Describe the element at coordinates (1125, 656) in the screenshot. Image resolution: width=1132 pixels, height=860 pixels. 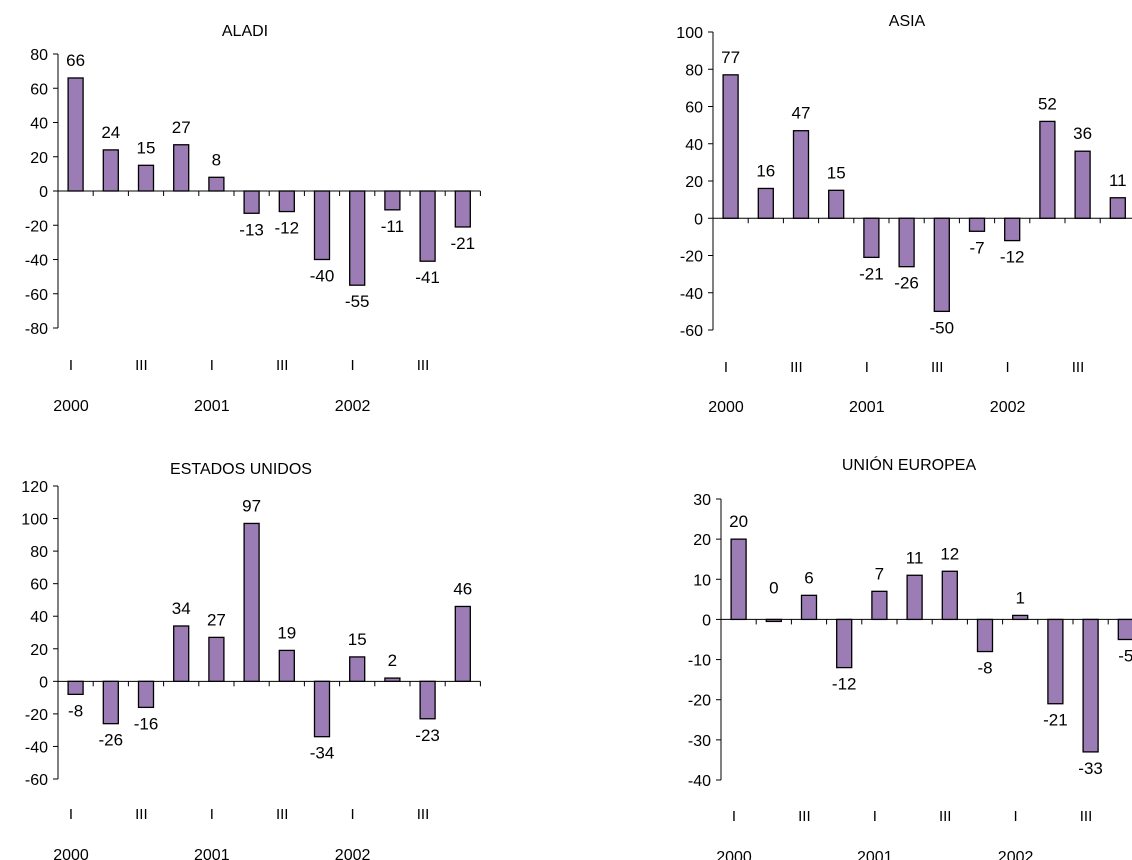
I see `data-label: -5` at that location.